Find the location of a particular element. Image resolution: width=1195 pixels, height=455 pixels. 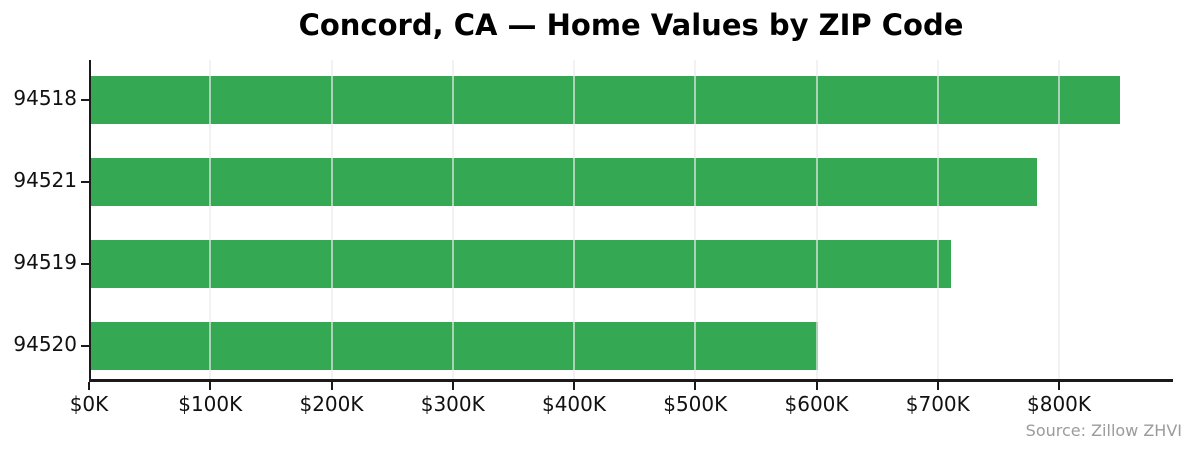

x-tick-label-$600K: $600K is located at coordinates (816, 404).